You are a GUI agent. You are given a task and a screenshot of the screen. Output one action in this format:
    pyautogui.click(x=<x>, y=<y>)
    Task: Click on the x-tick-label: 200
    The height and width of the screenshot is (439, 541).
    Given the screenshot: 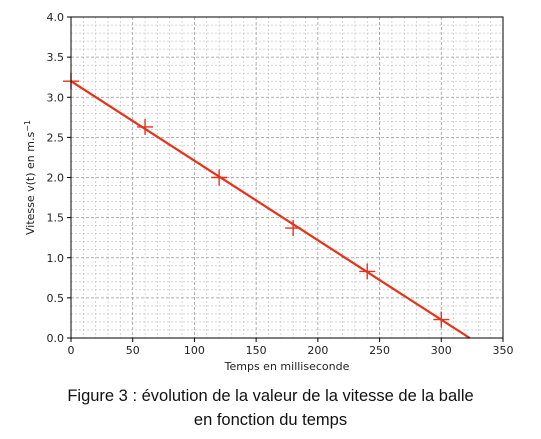 What is the action you would take?
    pyautogui.click(x=317, y=350)
    